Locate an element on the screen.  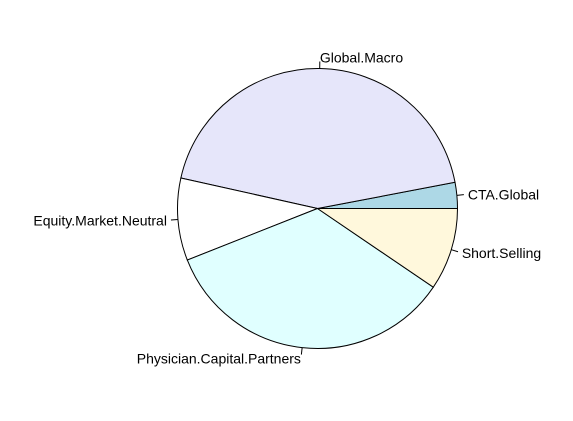
pie-label-equity-market-neutral: Equity.Market.Neutral is located at coordinates (100, 220).